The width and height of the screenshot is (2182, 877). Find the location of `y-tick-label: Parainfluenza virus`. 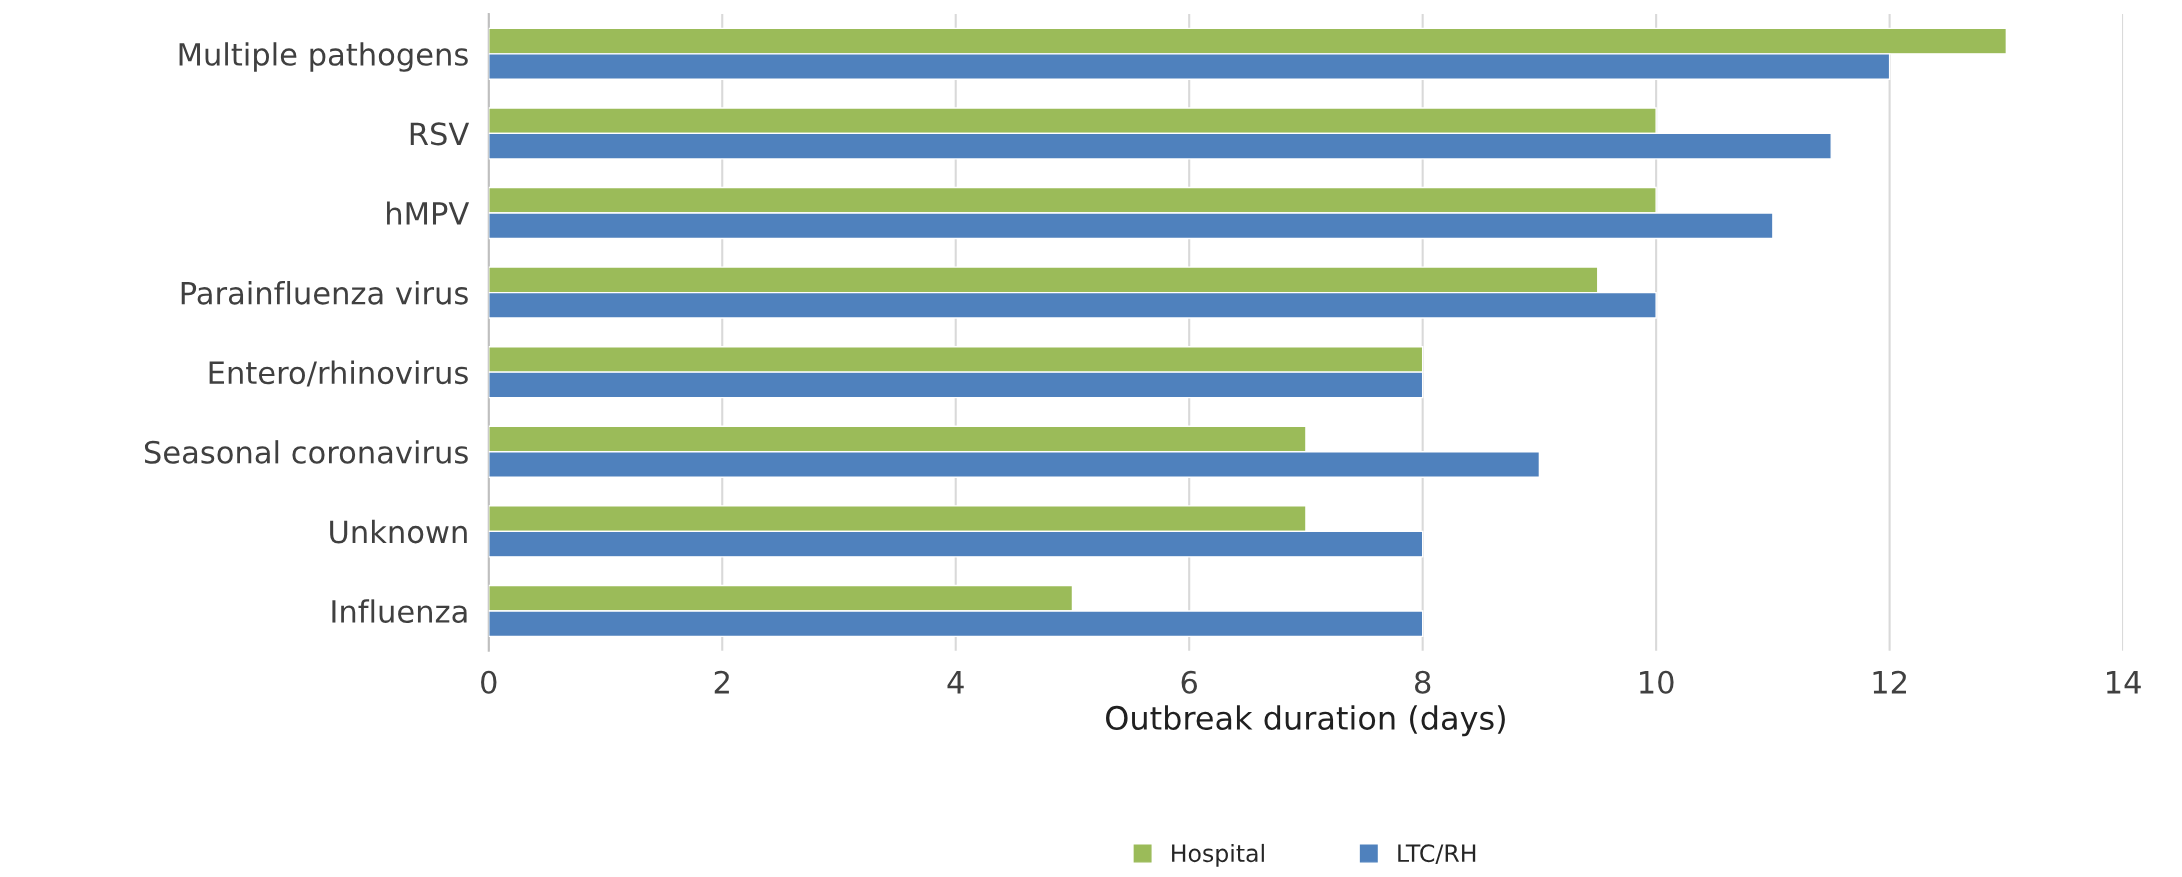

y-tick-label: Parainfluenza virus is located at coordinates (324, 292).